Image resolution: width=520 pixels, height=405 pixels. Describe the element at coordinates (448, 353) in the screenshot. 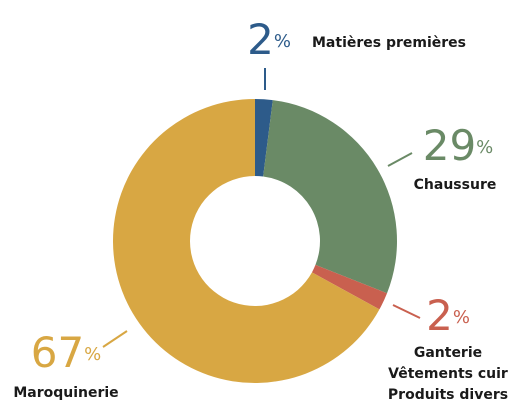

I see `category-label: Ganterie` at that location.